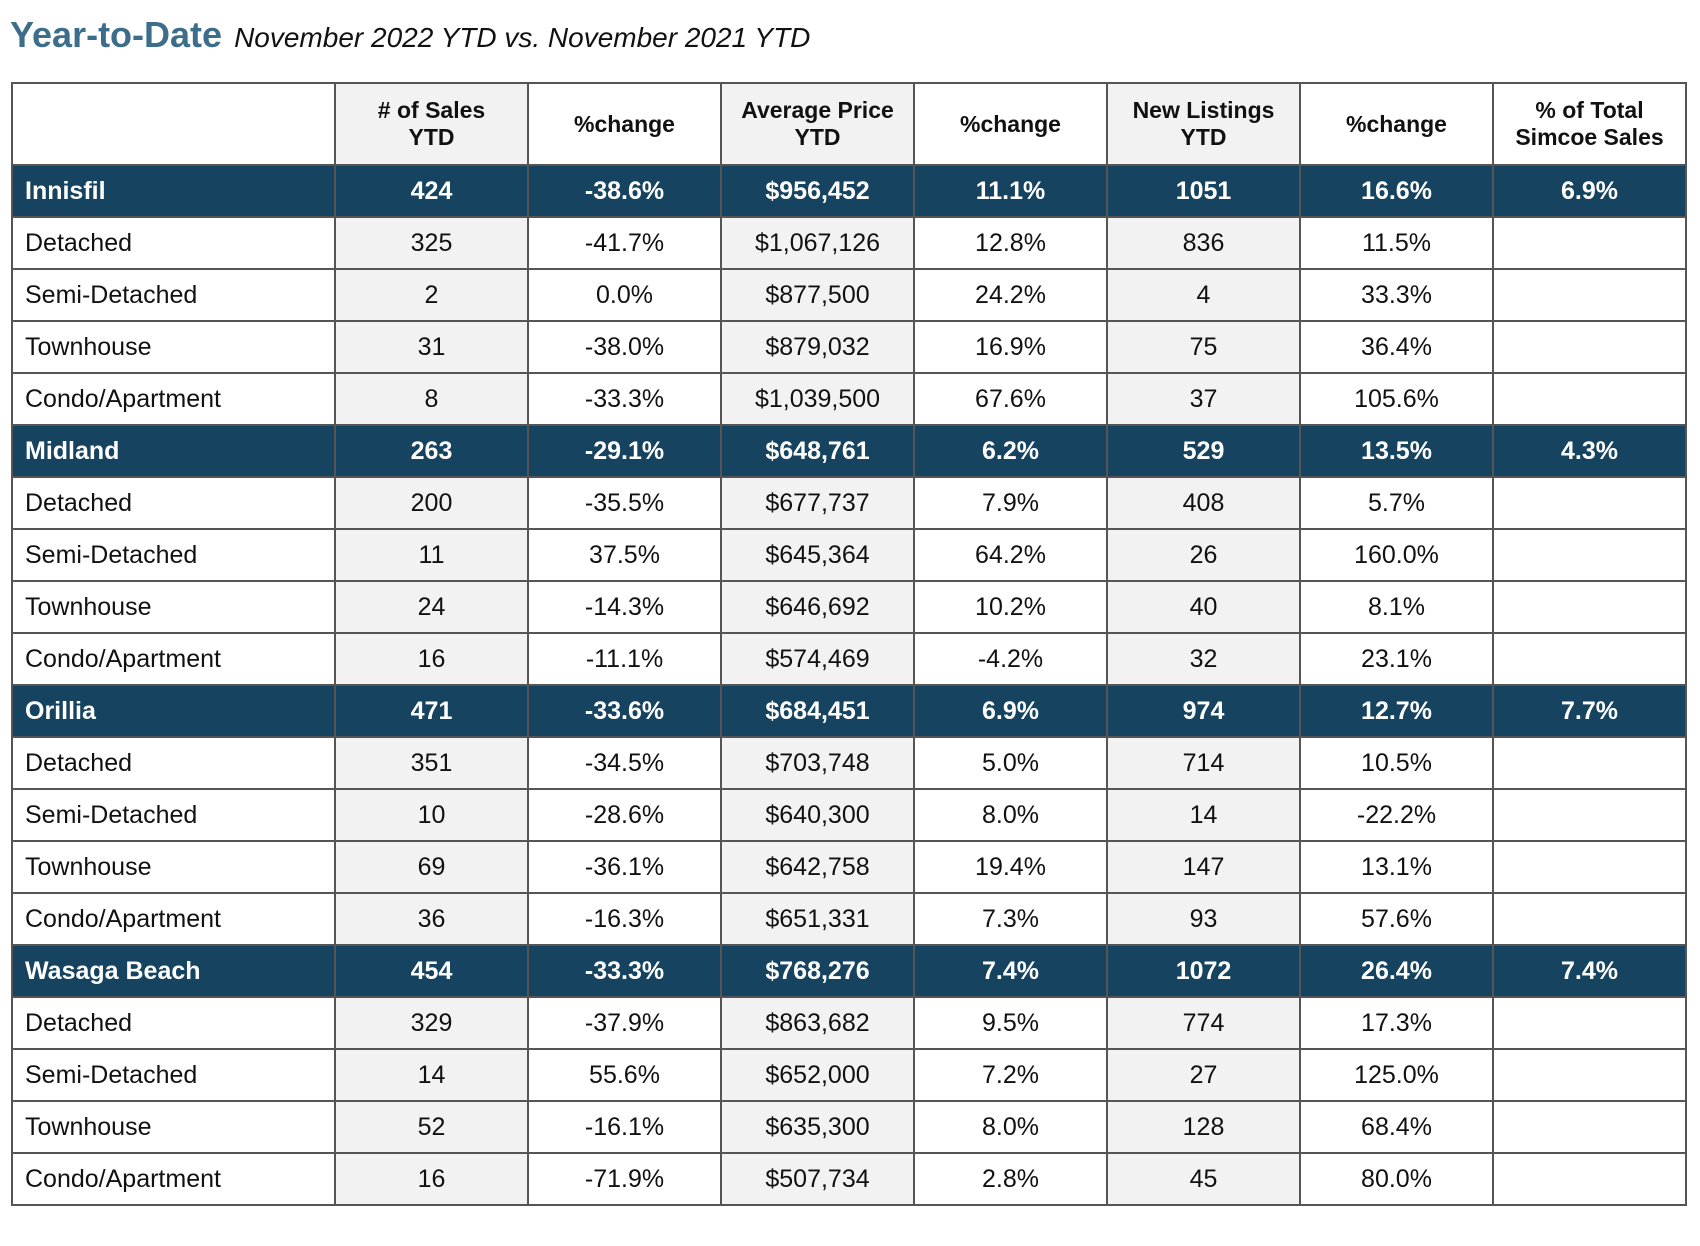 The width and height of the screenshot is (1700, 1246). Describe the element at coordinates (1203, 451) in the screenshot. I see `cell-new-listings-ytd: 529` at that location.